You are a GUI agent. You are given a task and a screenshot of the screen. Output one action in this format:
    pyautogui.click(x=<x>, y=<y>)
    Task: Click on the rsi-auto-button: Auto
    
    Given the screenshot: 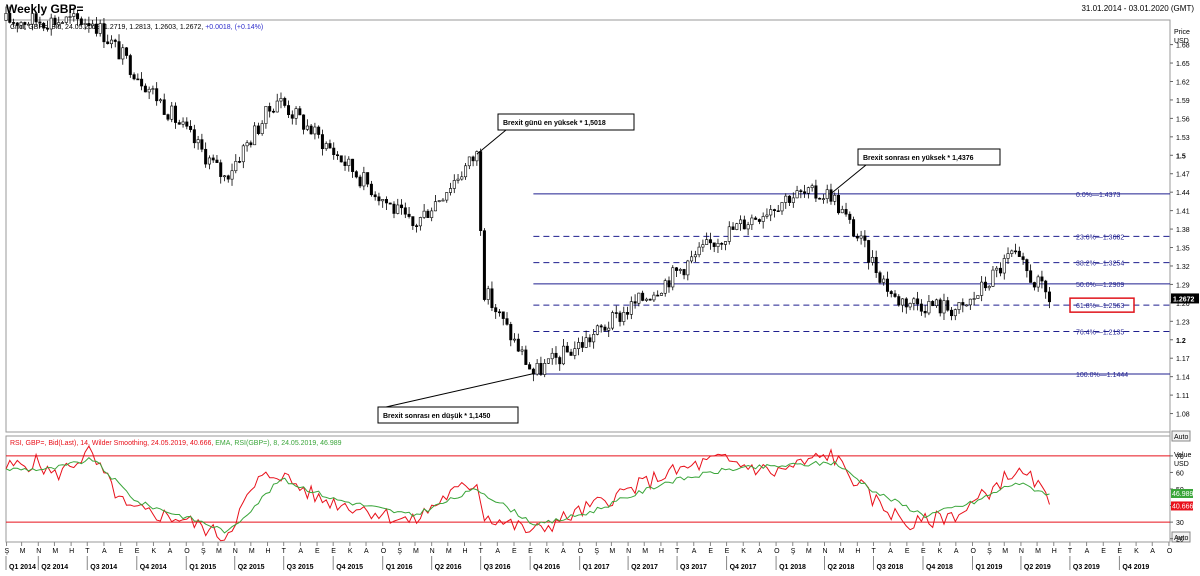 What is the action you would take?
    pyautogui.click(x=1181, y=537)
    